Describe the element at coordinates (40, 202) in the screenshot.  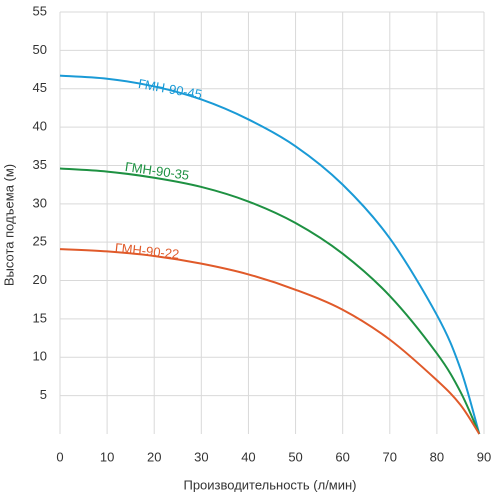
I see `y-tick-label: 30` at that location.